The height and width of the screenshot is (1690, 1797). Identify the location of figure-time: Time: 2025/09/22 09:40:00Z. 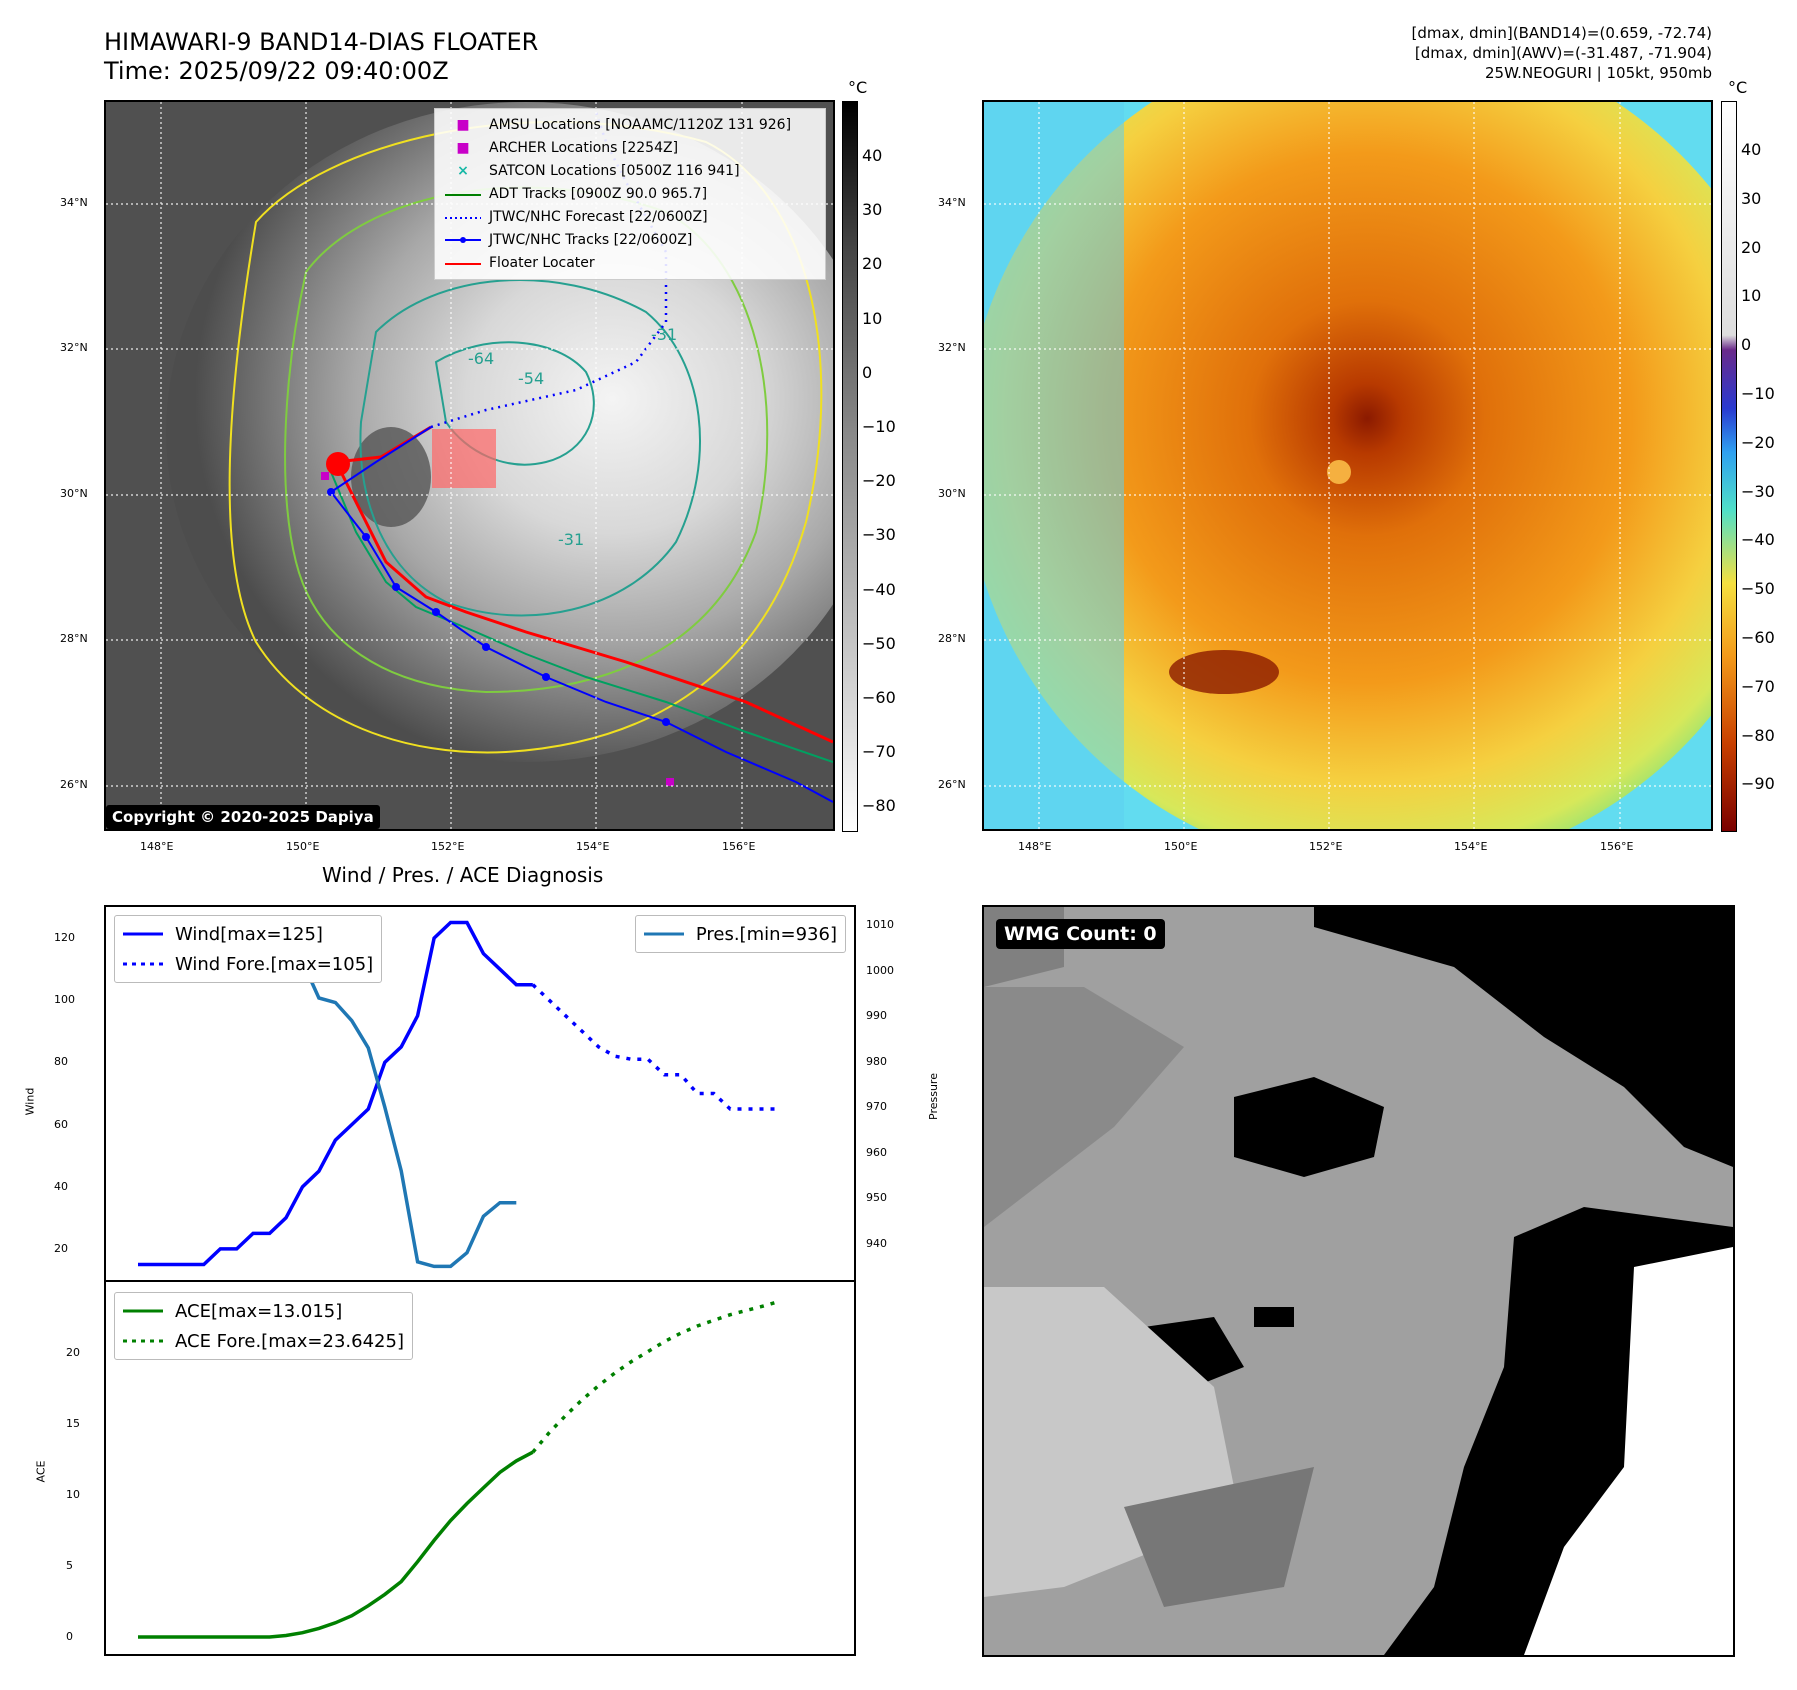
(276, 71).